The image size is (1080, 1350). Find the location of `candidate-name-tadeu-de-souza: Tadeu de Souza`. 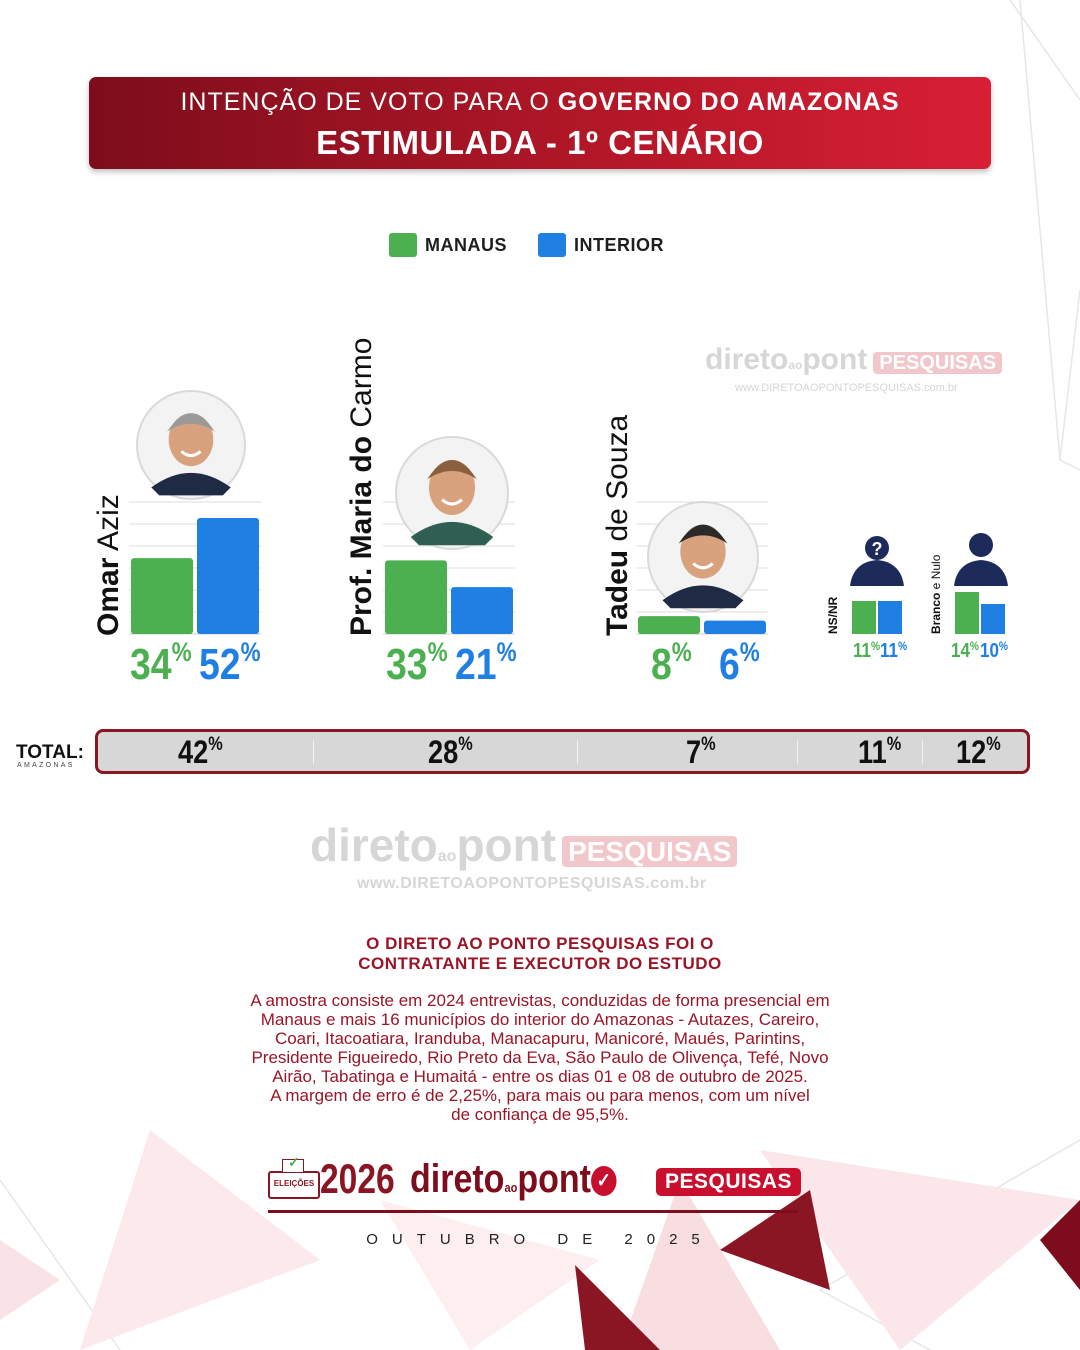

candidate-name-tadeu-de-souza: Tadeu de Souza is located at coordinates (618, 525).